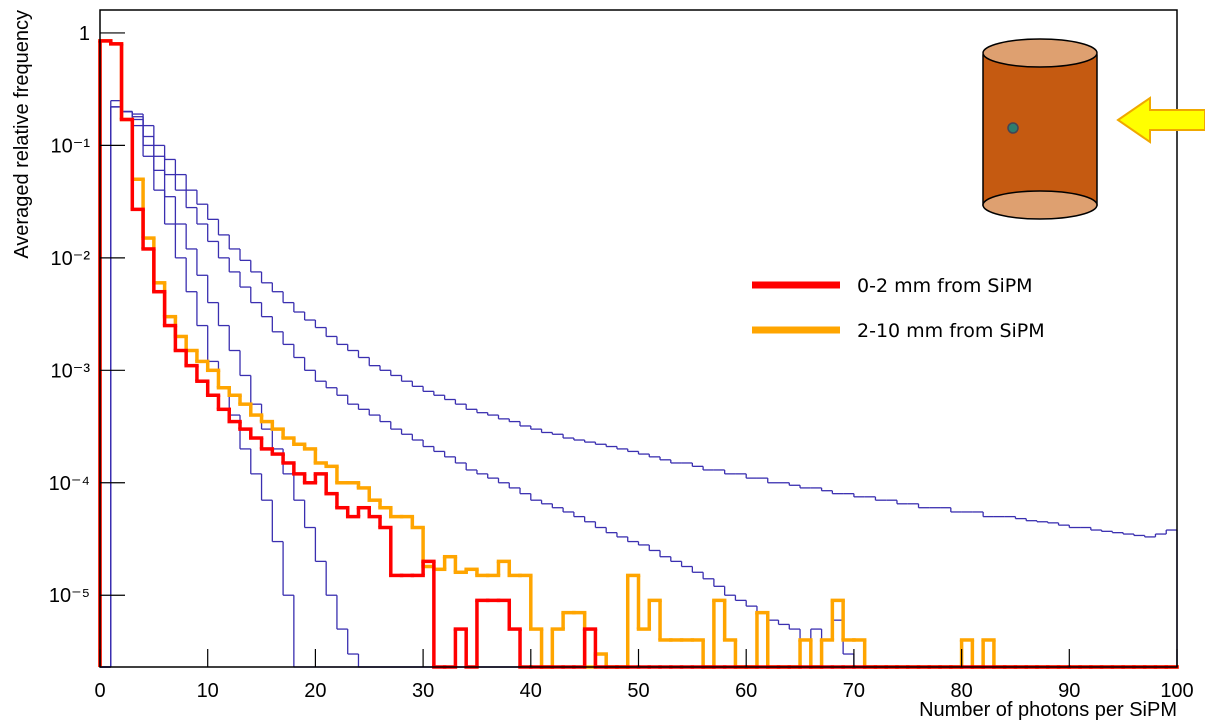 The height and width of the screenshot is (726, 1205). I want to click on x-tick-label: 0, so click(99, 691).